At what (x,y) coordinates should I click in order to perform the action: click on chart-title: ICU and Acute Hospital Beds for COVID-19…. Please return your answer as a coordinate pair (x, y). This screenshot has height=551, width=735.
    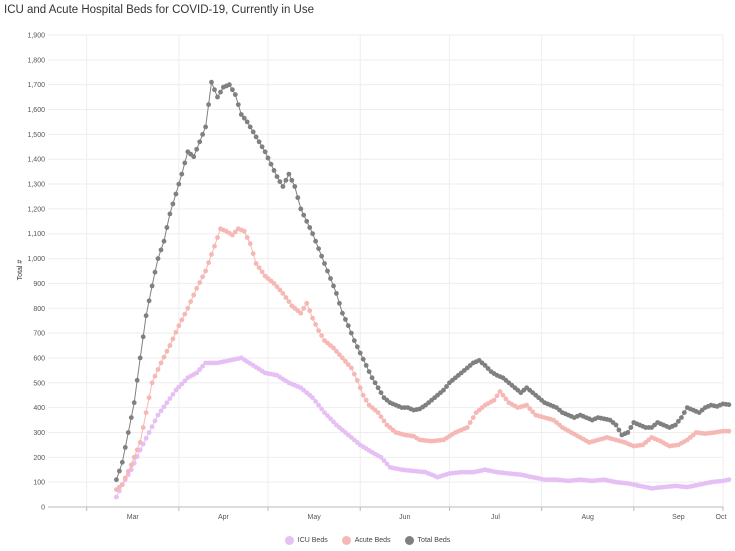
    Looking at the image, I should click on (159, 10).